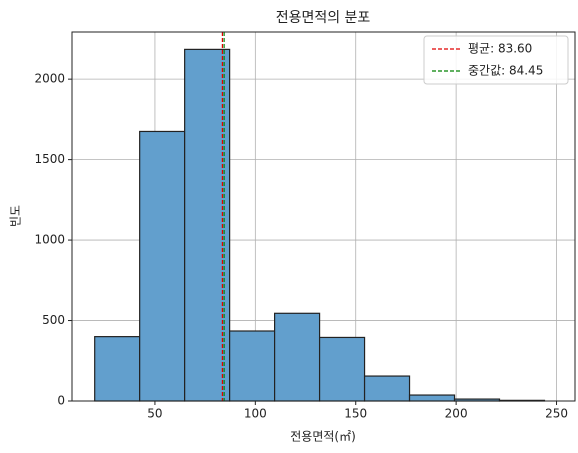 The width and height of the screenshot is (578, 453). What do you see at coordinates (154, 414) in the screenshot?
I see `x-tick-label: 50` at bounding box center [154, 414].